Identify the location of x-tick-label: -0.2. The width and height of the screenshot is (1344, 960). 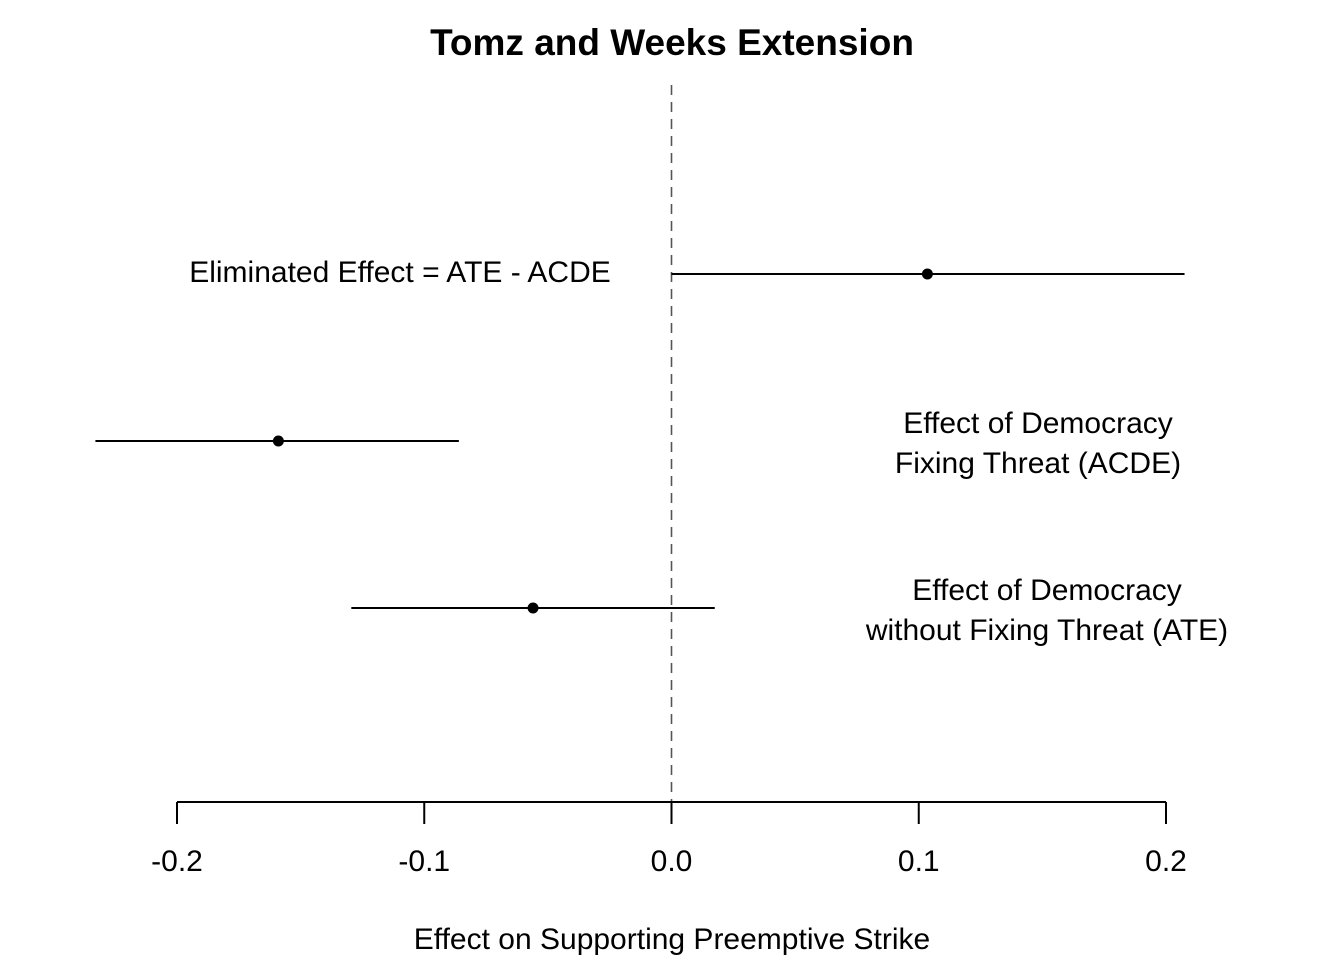
(177, 861).